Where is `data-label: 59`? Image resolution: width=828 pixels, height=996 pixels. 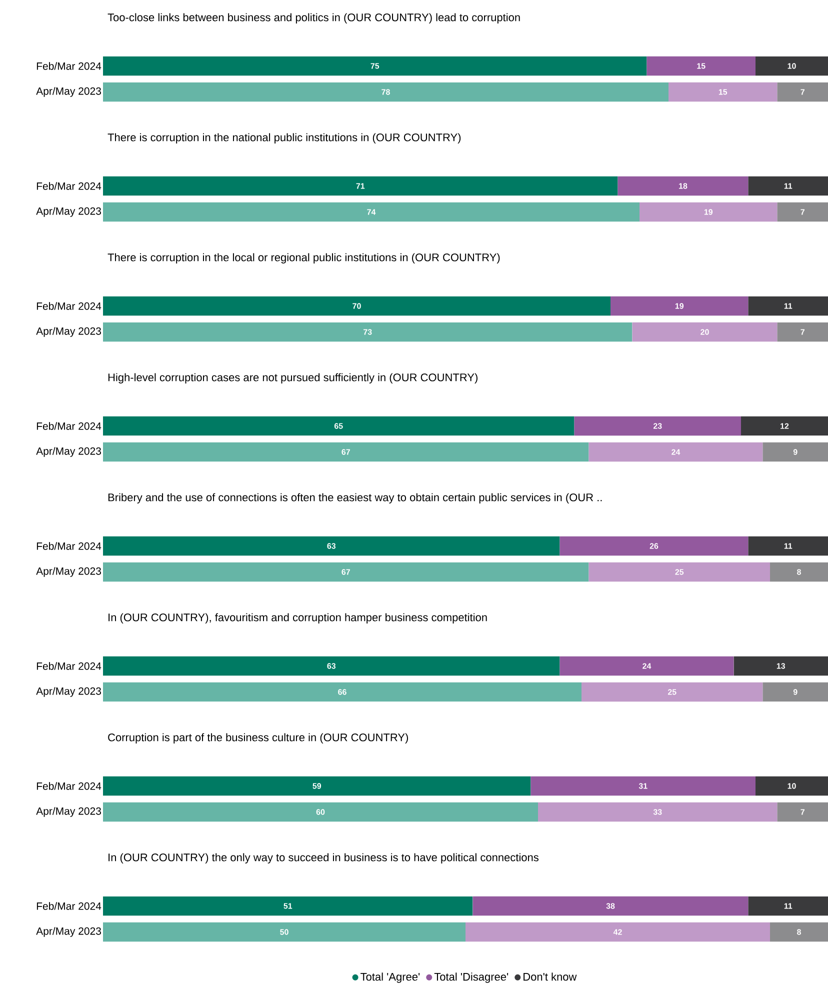 data-label: 59 is located at coordinates (317, 786).